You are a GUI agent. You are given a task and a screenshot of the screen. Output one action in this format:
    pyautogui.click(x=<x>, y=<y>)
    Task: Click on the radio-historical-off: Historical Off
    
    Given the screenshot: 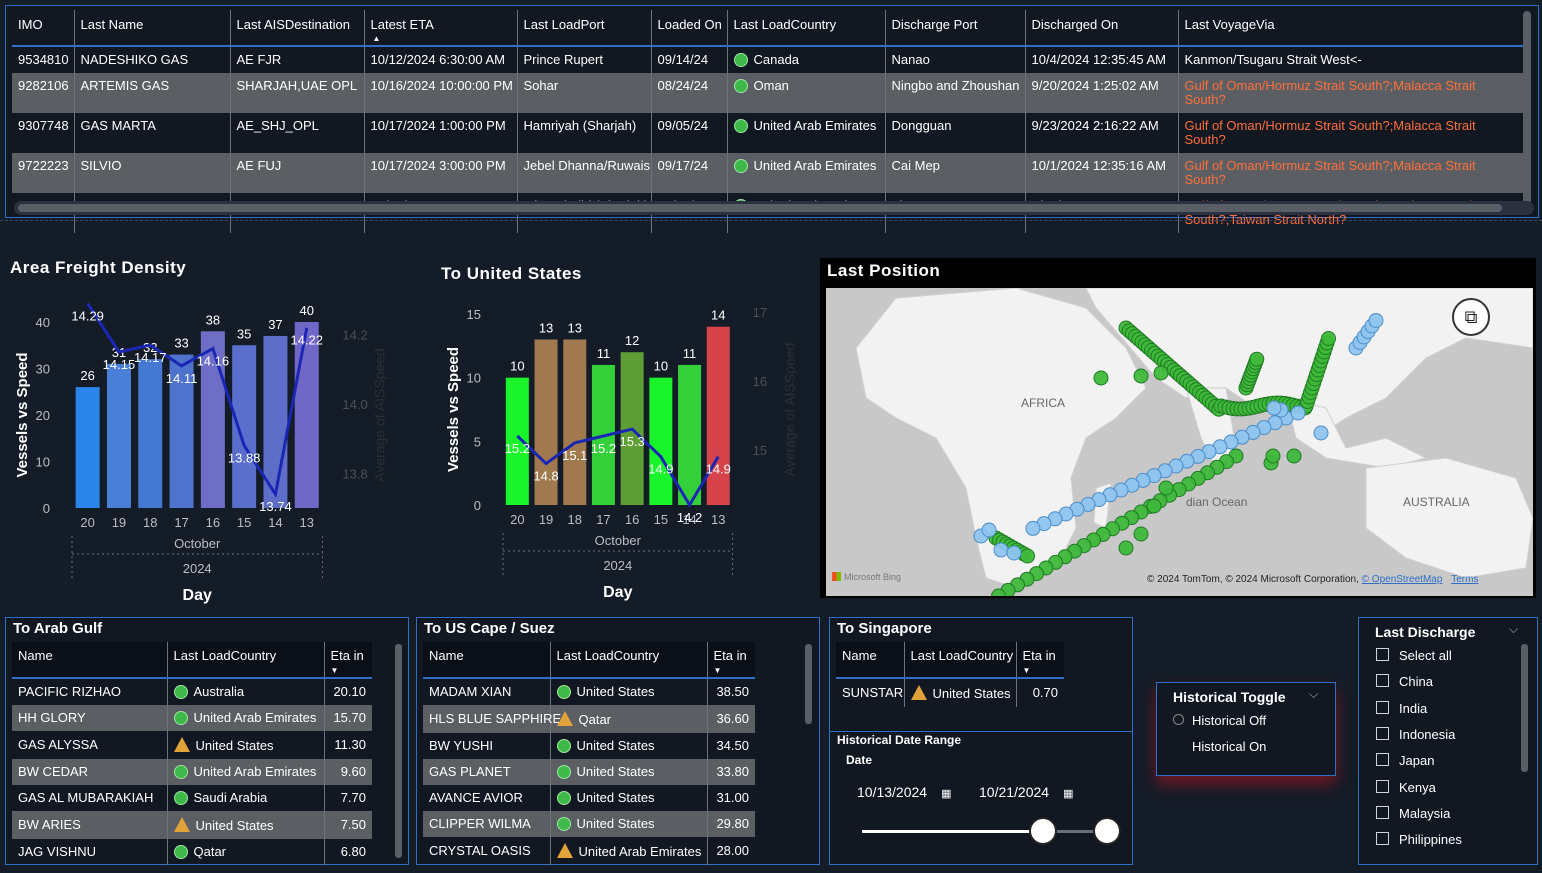 What is the action you would take?
    pyautogui.click(x=1219, y=720)
    